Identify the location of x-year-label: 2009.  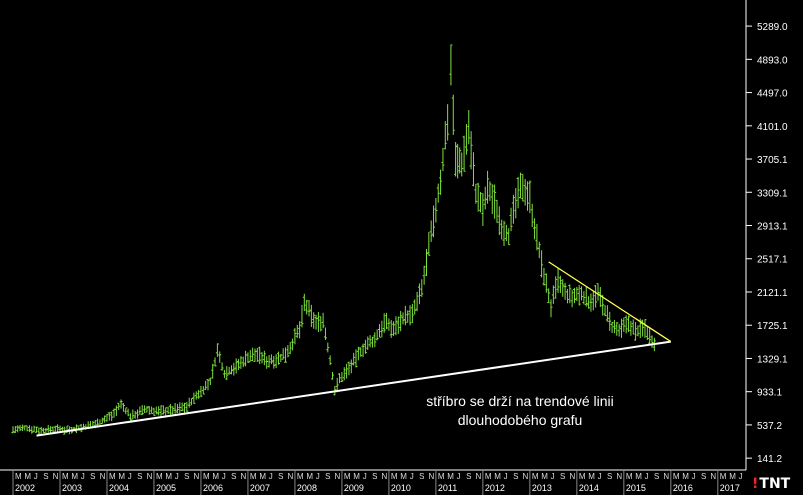
(354, 488).